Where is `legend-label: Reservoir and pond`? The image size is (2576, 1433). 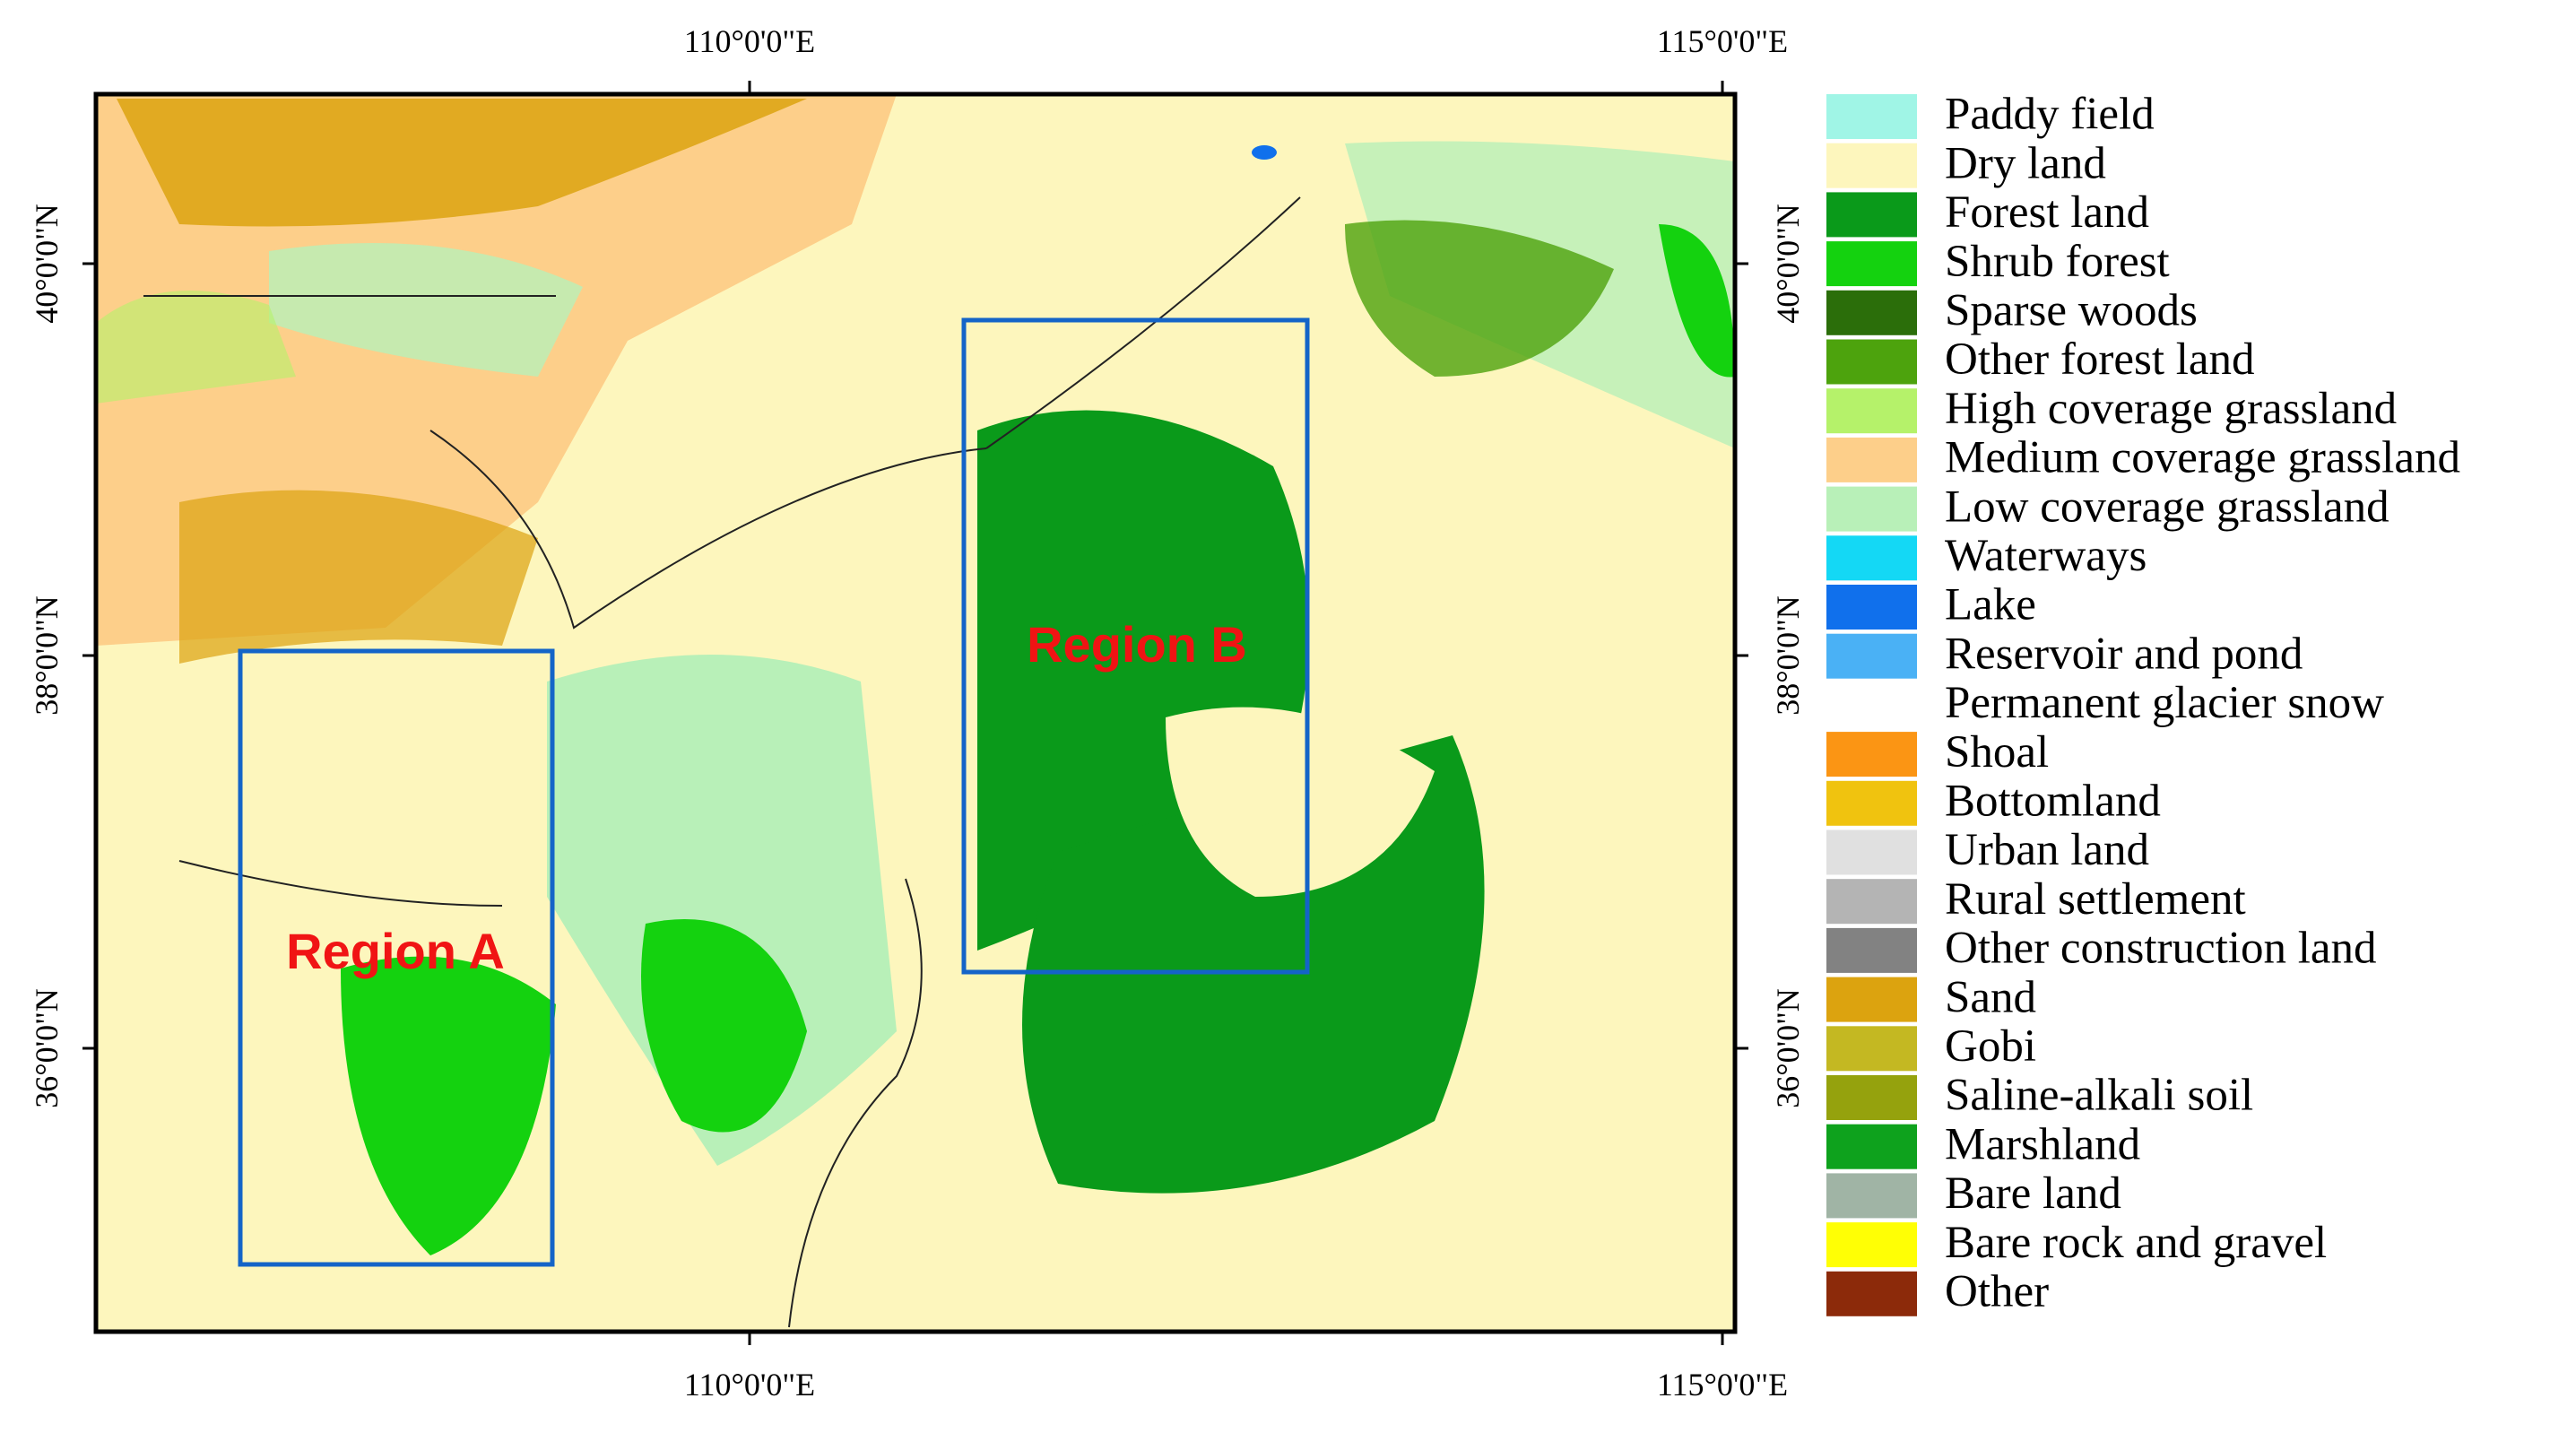 legend-label: Reservoir and pond is located at coordinates (2124, 654).